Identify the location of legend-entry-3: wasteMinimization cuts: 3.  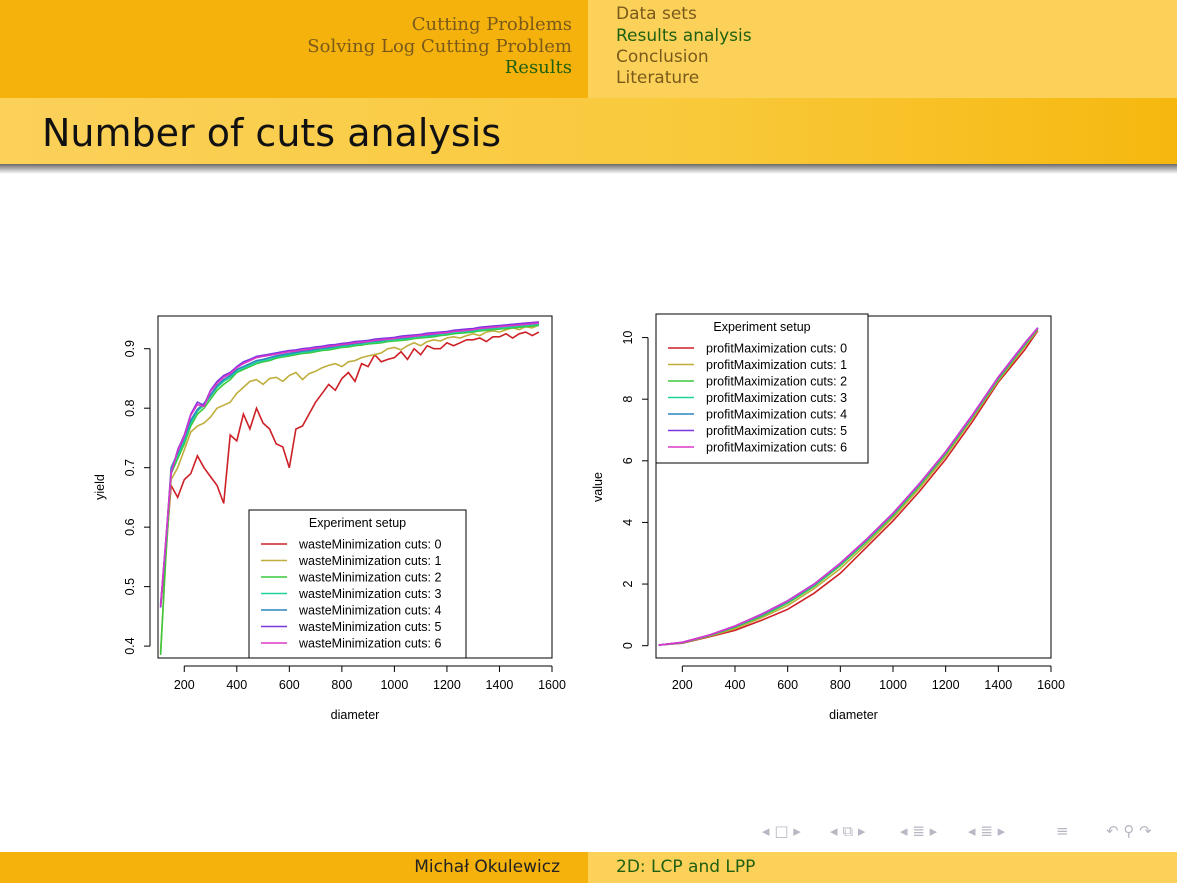
(369, 594).